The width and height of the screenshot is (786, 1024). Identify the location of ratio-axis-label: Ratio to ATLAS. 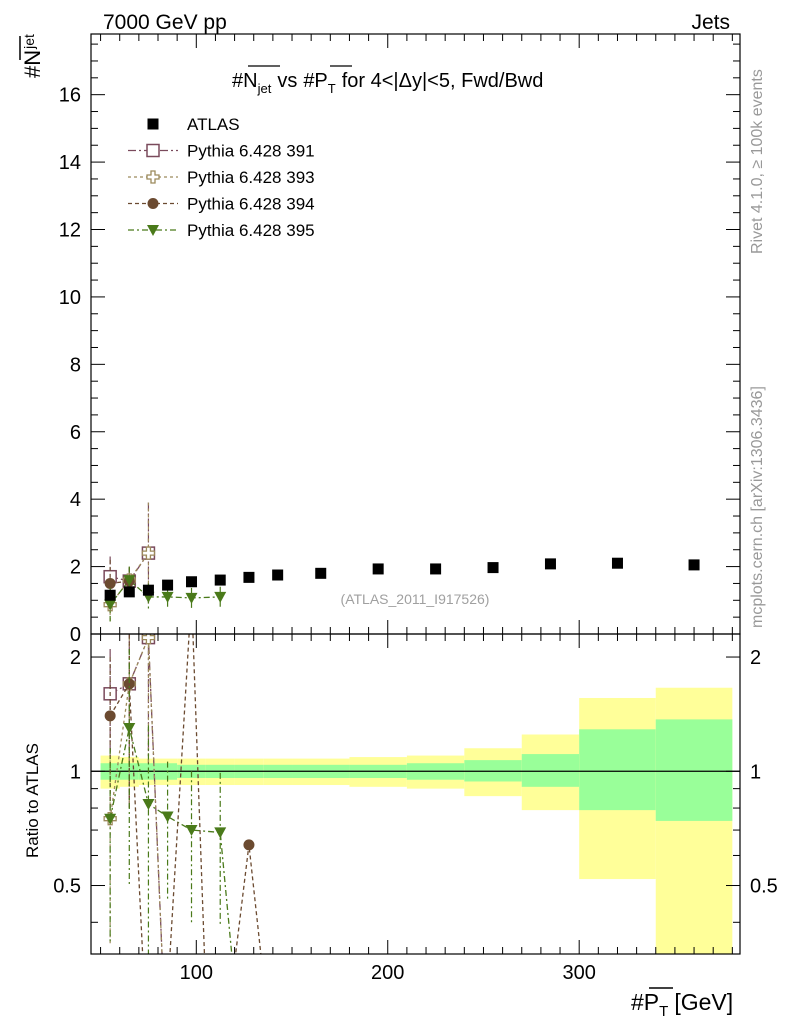
(32, 800).